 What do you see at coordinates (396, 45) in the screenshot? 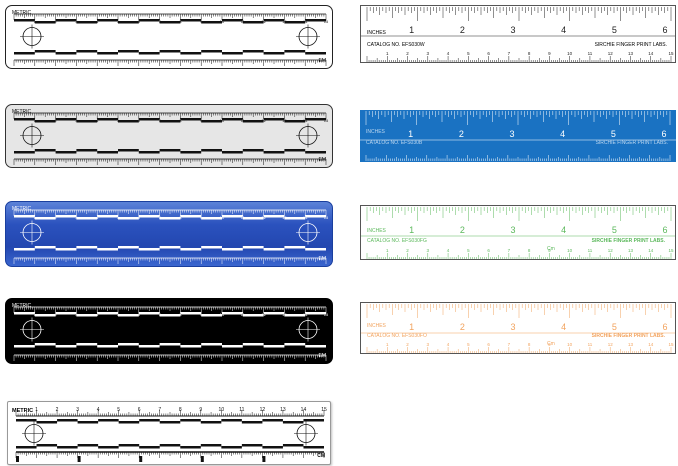
I see `catalog-label: CATALOG NO. EFS030W` at bounding box center [396, 45].